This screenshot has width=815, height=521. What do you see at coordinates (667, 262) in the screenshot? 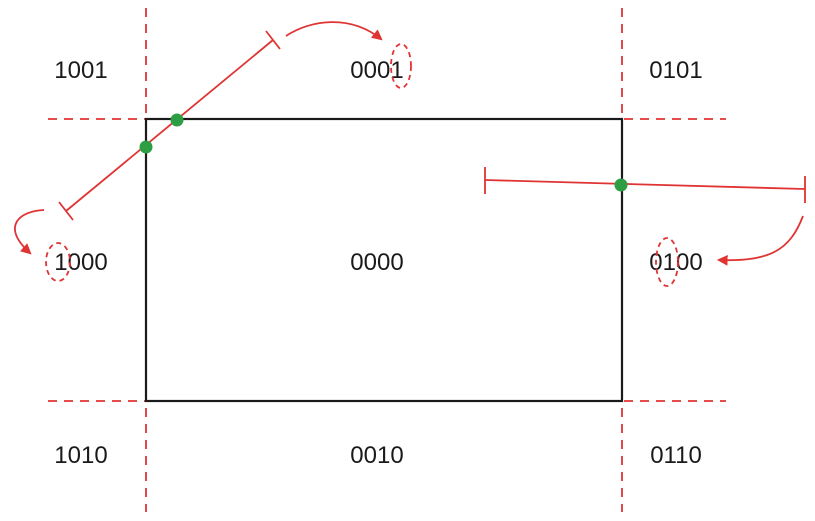
I see `bit-highlight-middle-right` at bounding box center [667, 262].